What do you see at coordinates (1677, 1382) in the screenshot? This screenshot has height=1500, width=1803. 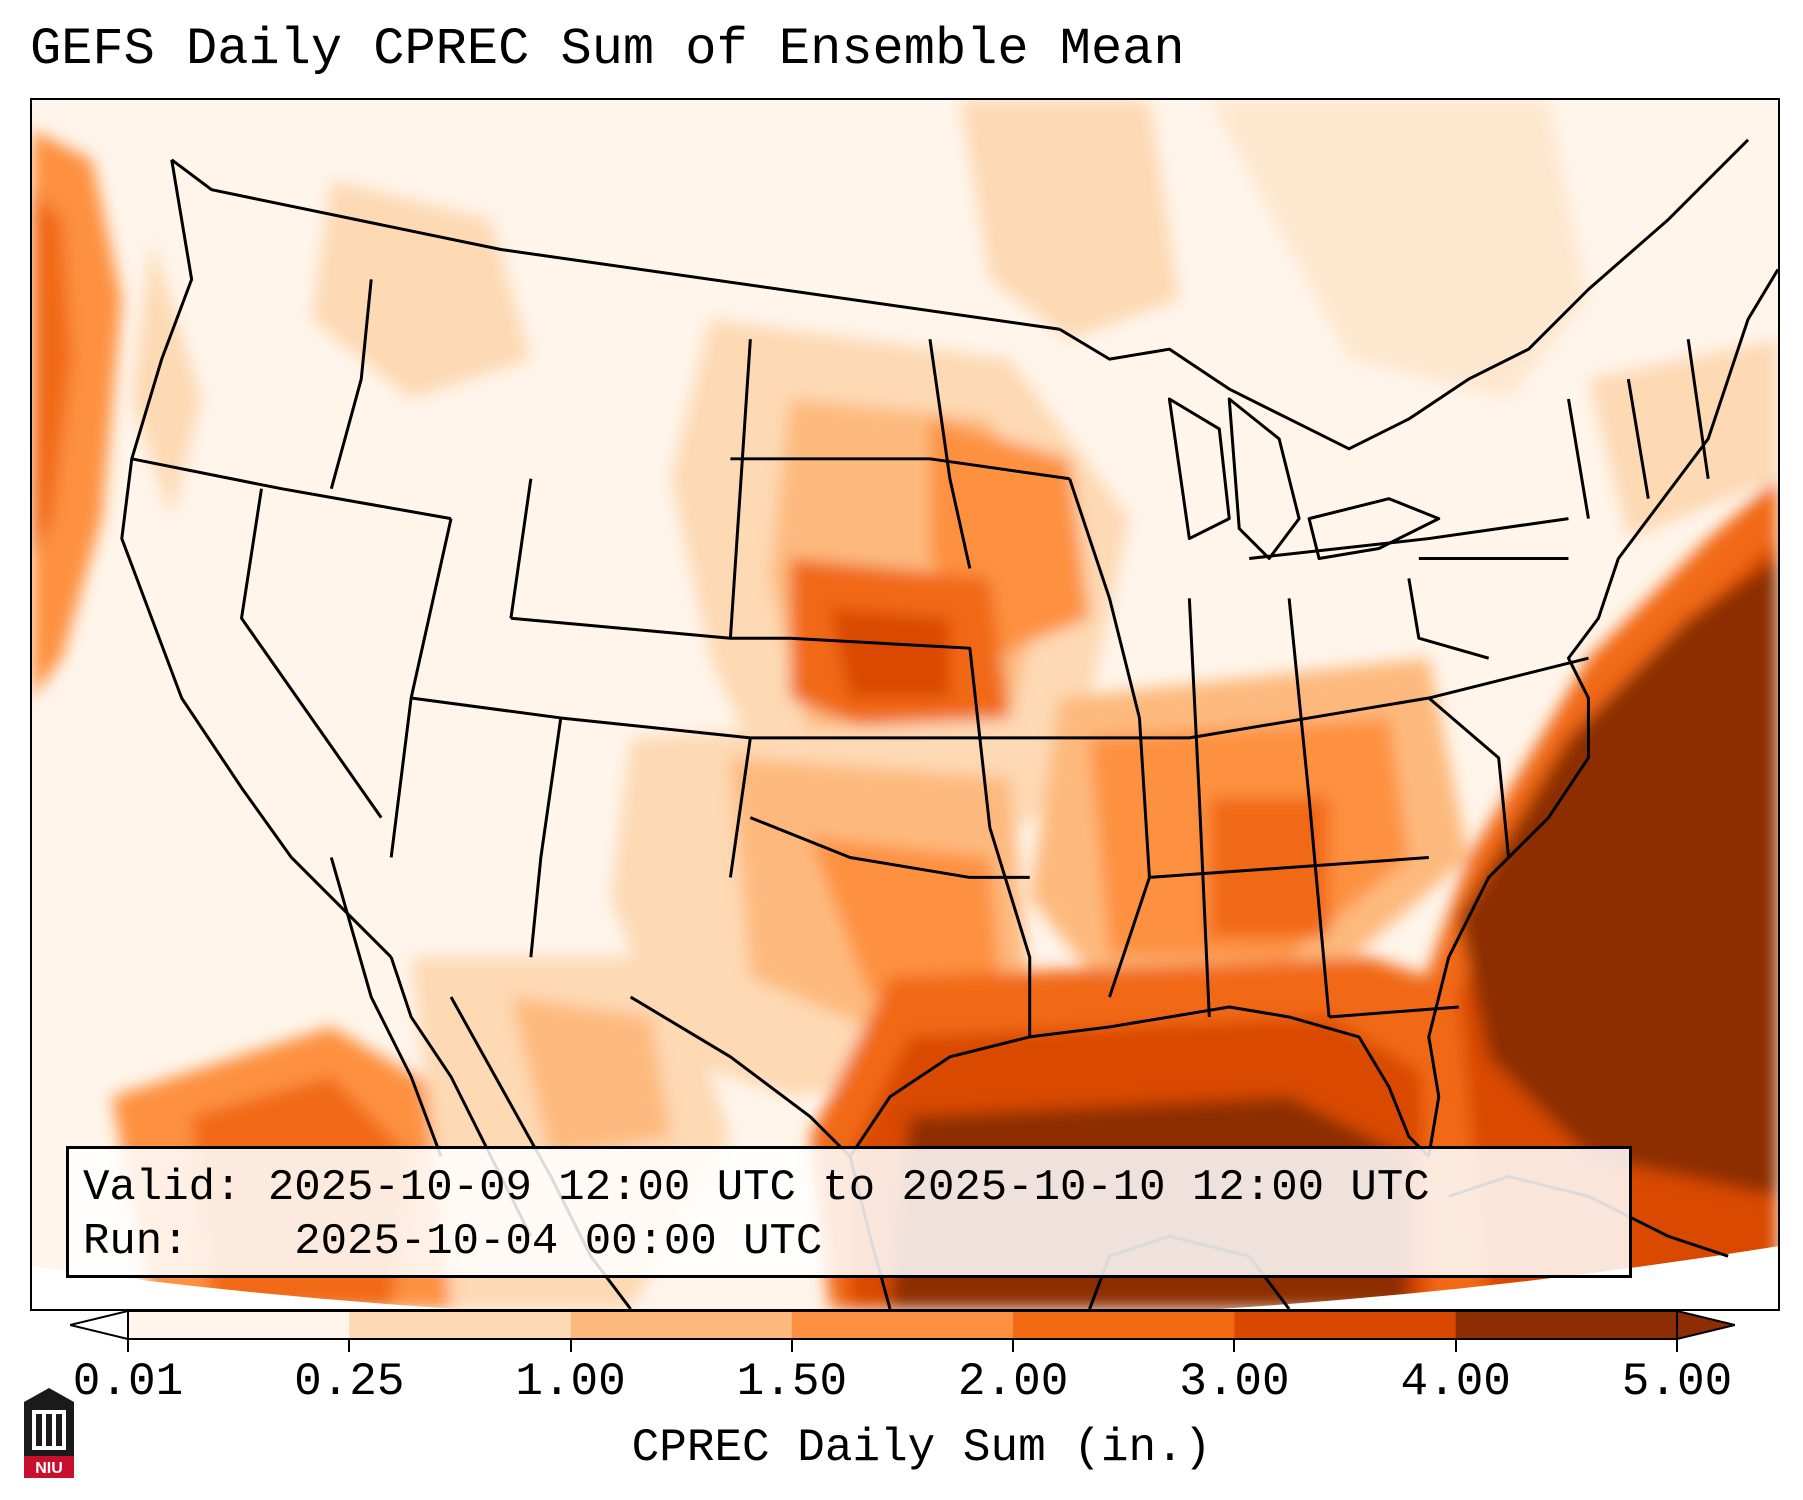 I see `colorbar-tick-label: 5.00` at bounding box center [1677, 1382].